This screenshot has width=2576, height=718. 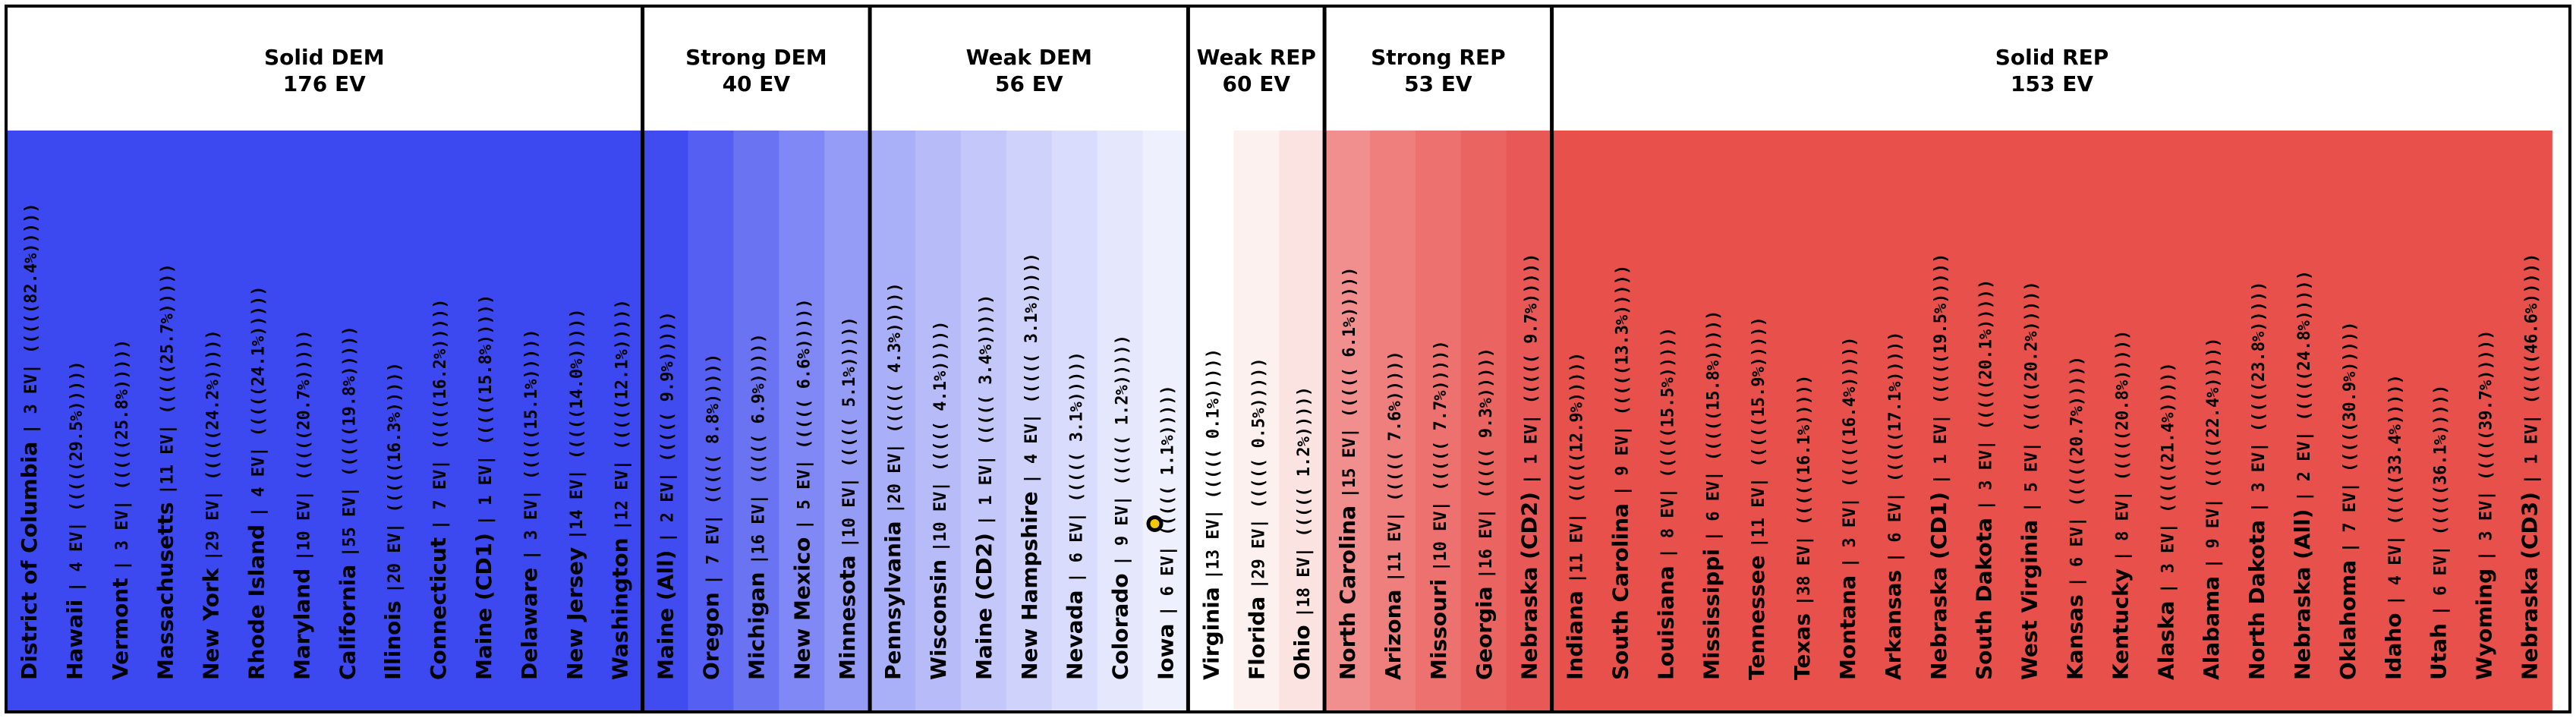 I want to click on state-ev-margin: | 4 EV| (((((24.1%))))), so click(x=258, y=402).